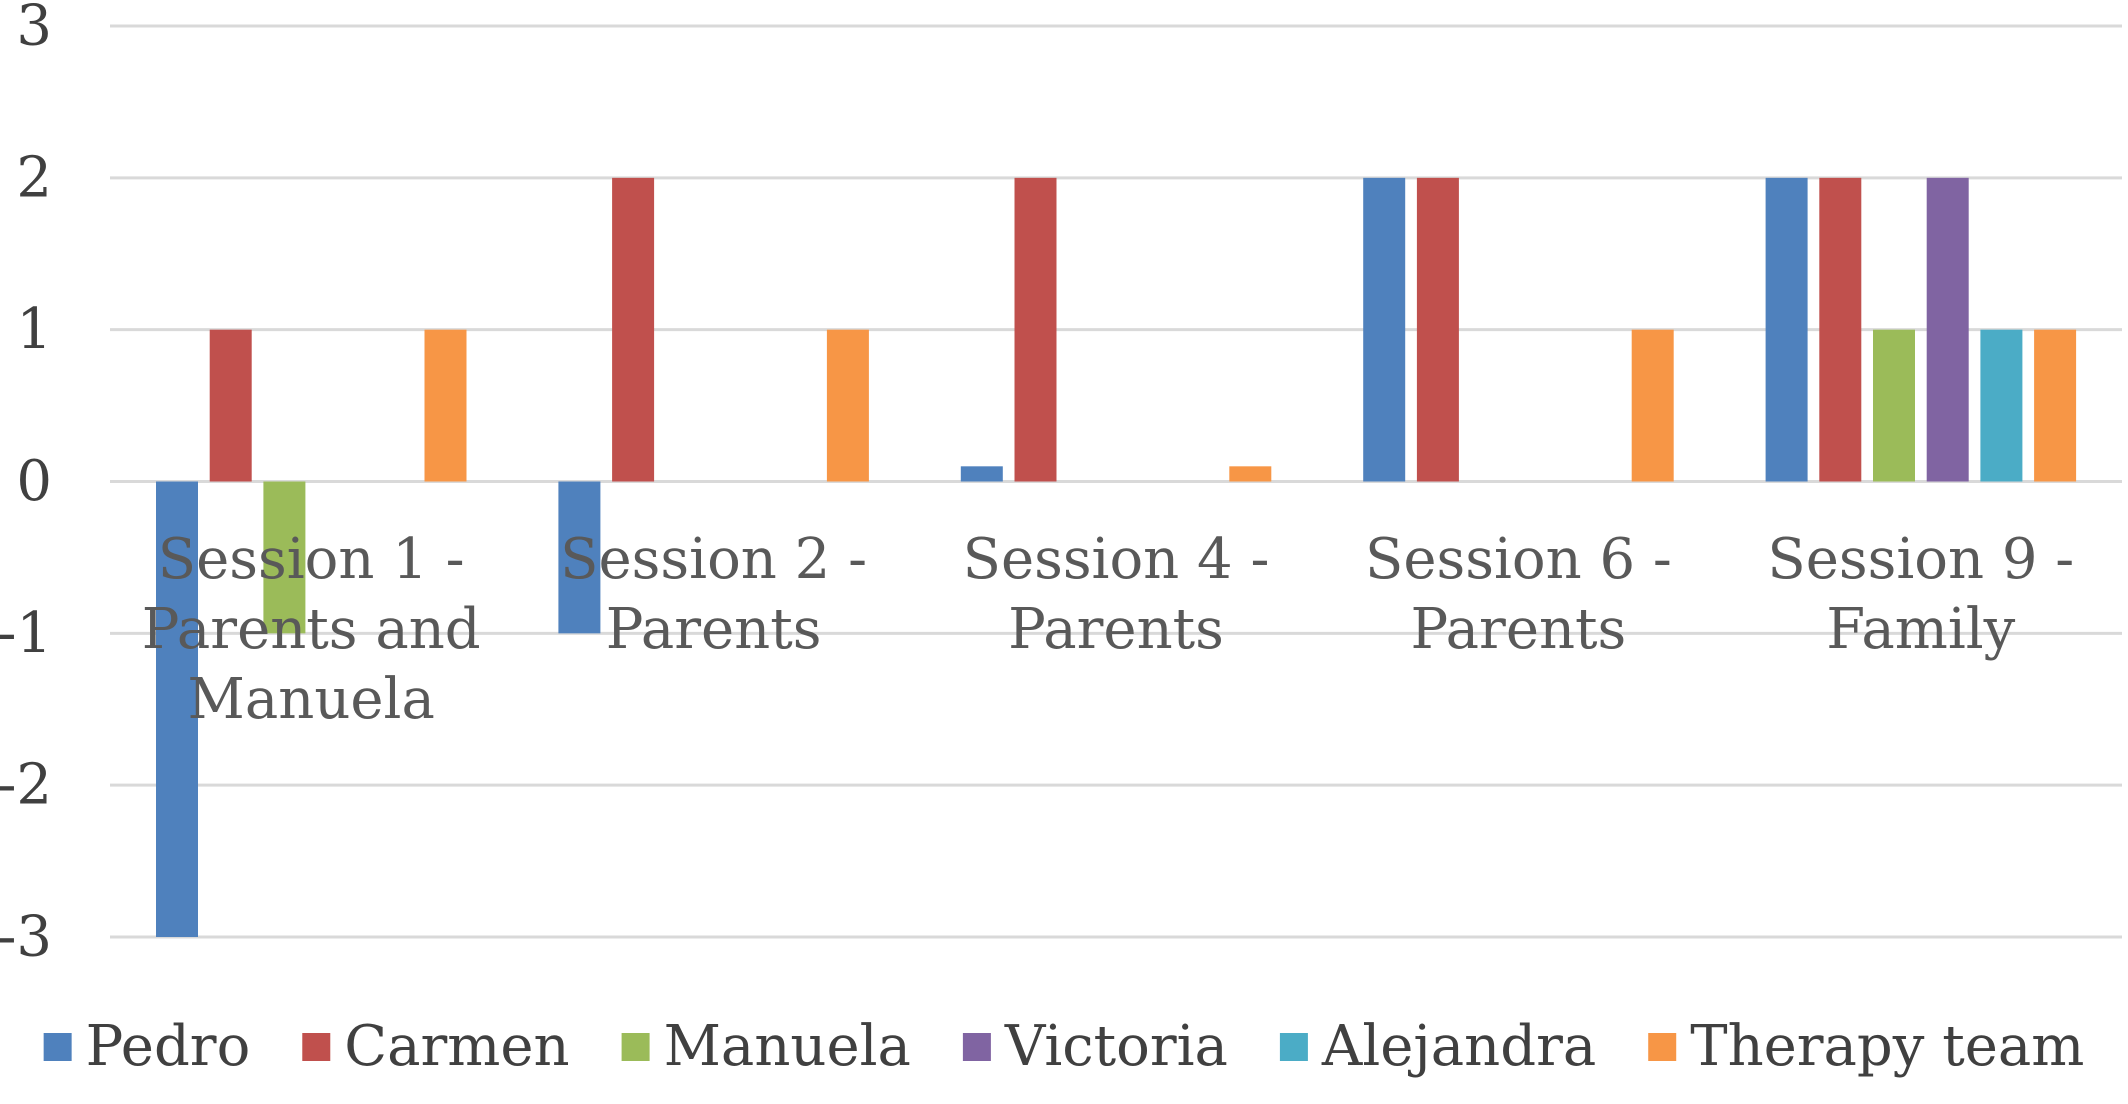  I want to click on legend-item-alejandra: Alejandra, so click(1437, 1046).